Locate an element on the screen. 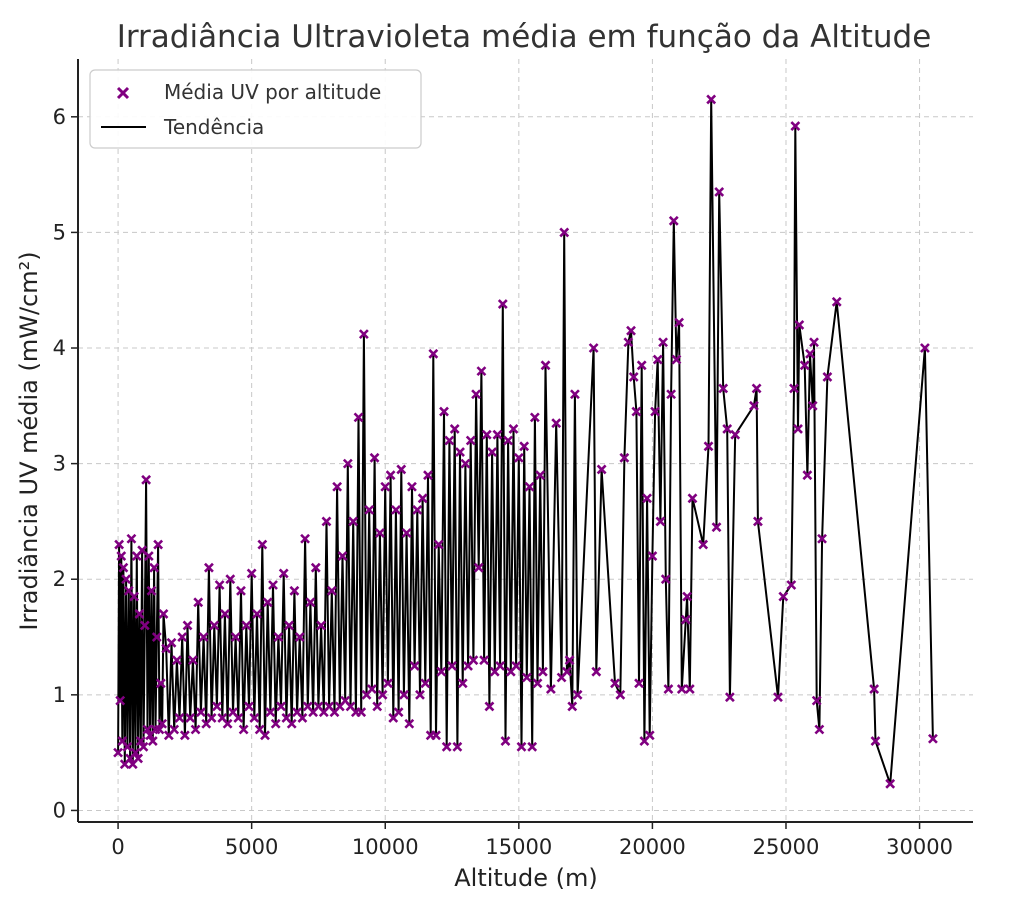 This screenshot has width=1024, height=909. y-tick-label: 4 is located at coordinates (59, 348).